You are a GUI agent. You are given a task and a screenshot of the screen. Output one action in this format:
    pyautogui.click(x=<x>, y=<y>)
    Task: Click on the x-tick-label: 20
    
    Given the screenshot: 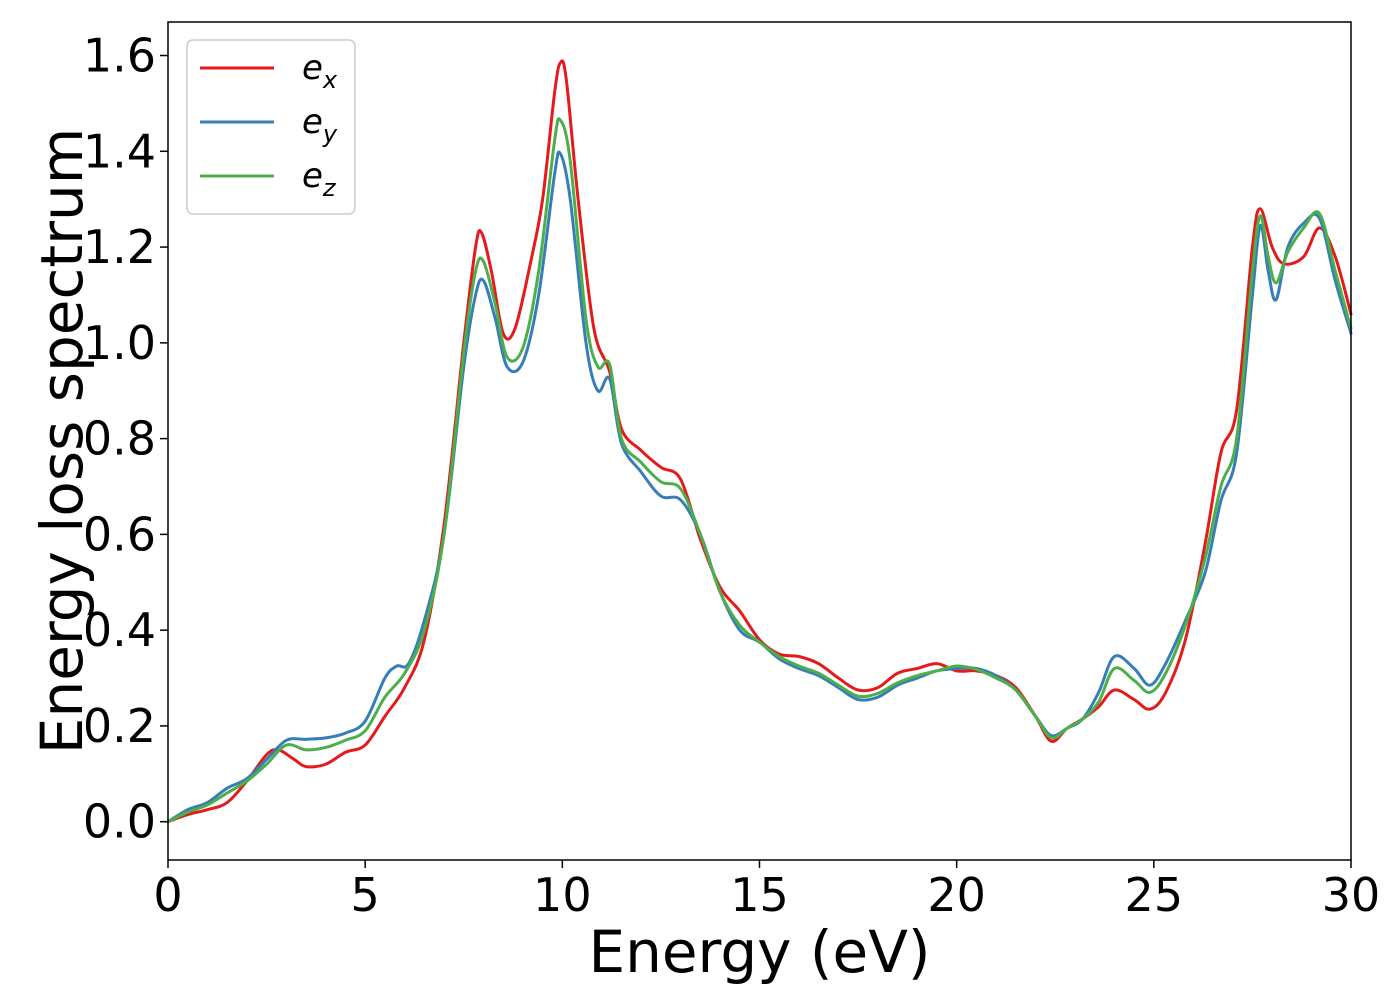 What is the action you would take?
    pyautogui.click(x=956, y=895)
    